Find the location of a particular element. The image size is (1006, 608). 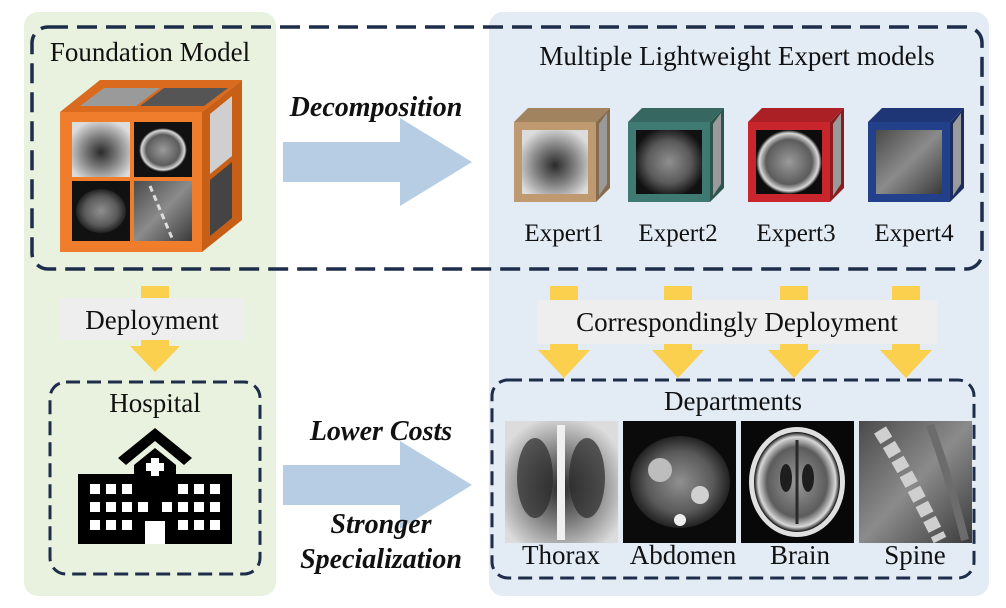

department-label-spine: Spine is located at coordinates (915, 555).